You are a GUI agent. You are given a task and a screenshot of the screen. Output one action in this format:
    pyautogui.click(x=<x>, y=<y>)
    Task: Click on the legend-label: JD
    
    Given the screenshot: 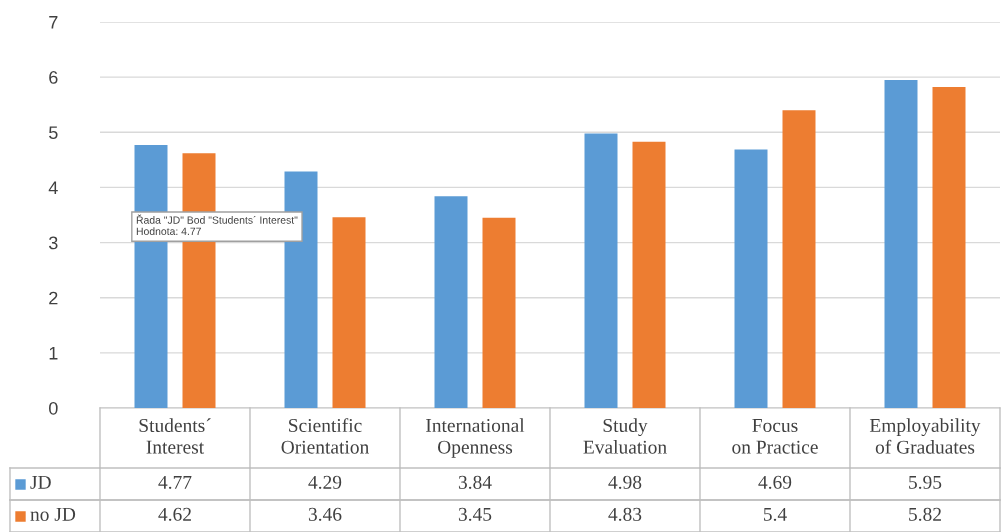 What is the action you would take?
    pyautogui.click(x=40, y=482)
    